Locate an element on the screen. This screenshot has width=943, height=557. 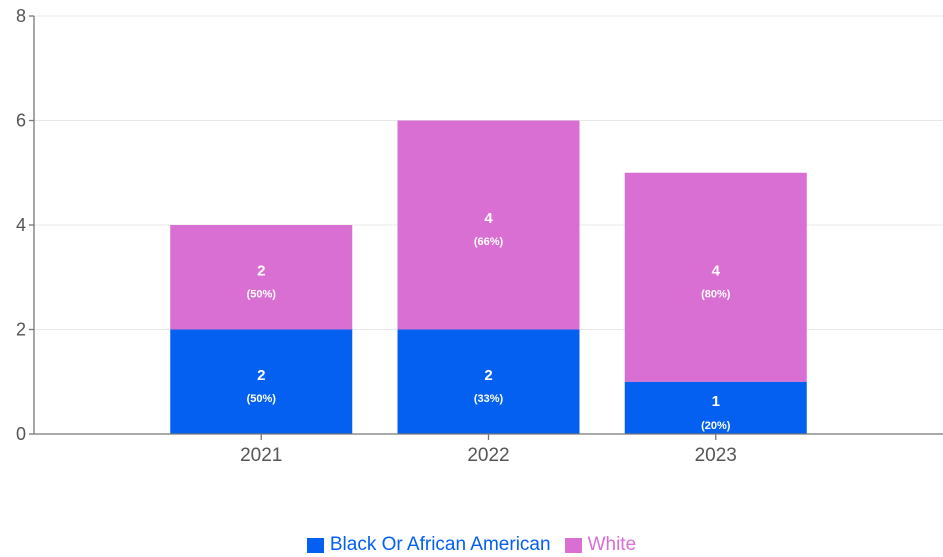
data-label-percent: (33%) is located at coordinates (489, 399).